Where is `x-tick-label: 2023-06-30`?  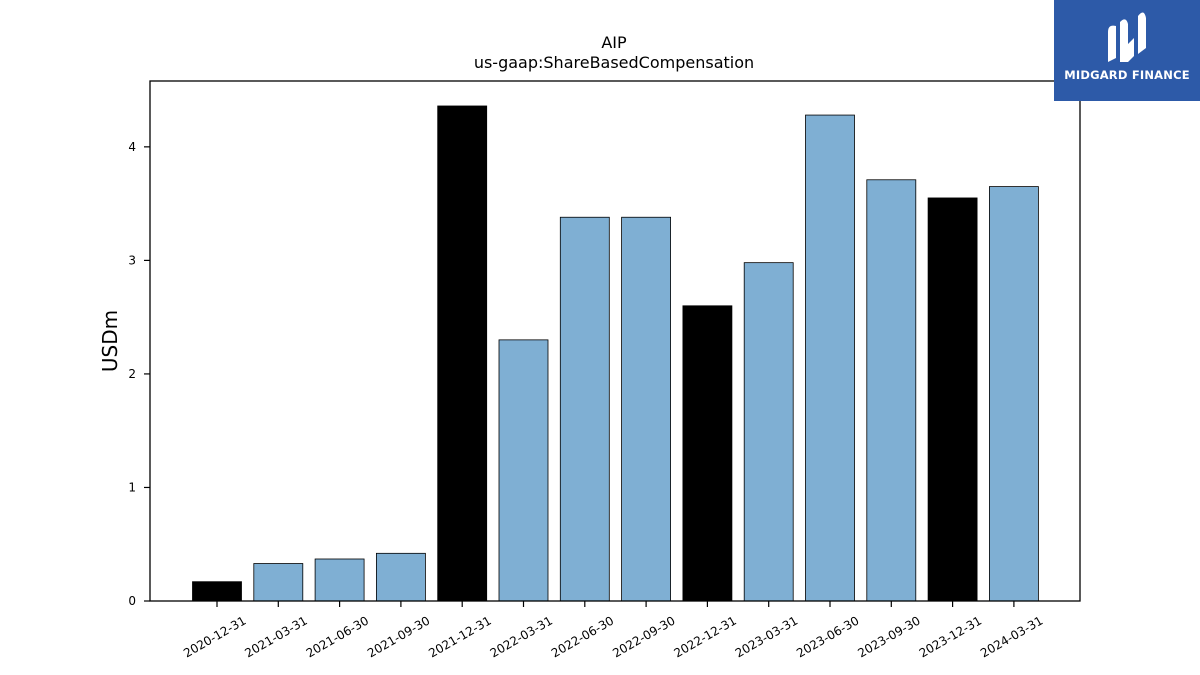 x-tick-label: 2023-06-30 is located at coordinates (827, 636).